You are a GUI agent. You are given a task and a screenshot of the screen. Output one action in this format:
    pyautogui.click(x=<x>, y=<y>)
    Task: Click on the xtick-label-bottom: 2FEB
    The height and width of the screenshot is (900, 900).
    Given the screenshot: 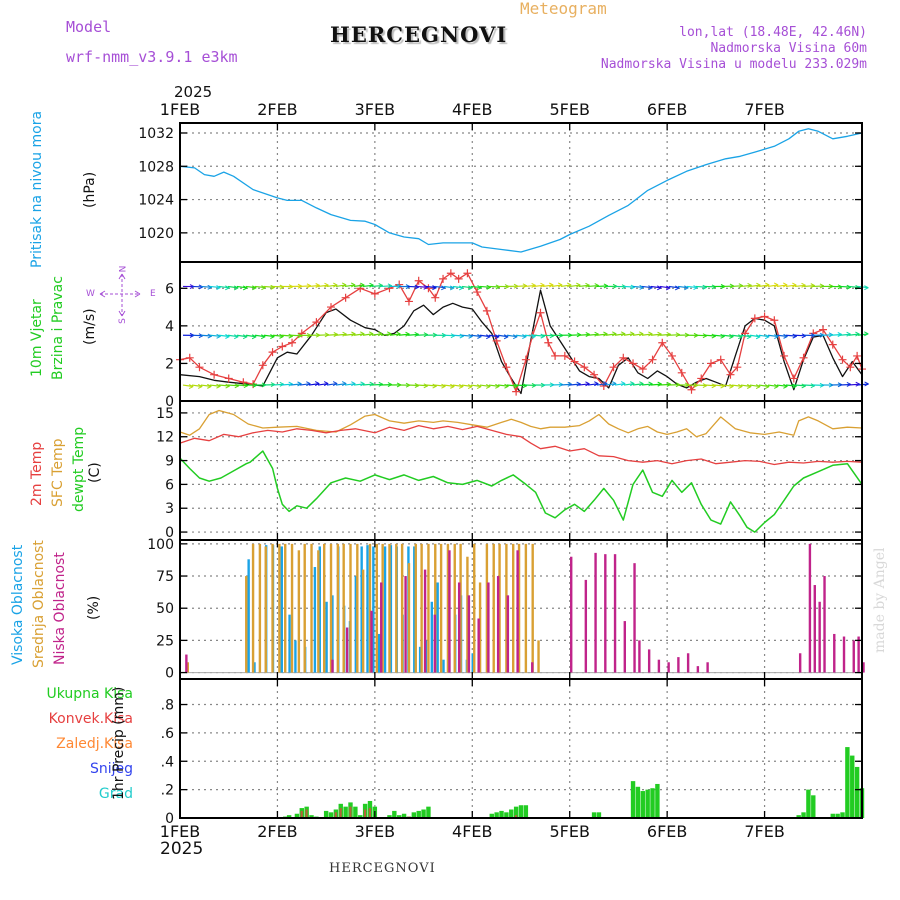 What is the action you would take?
    pyautogui.click(x=277, y=831)
    